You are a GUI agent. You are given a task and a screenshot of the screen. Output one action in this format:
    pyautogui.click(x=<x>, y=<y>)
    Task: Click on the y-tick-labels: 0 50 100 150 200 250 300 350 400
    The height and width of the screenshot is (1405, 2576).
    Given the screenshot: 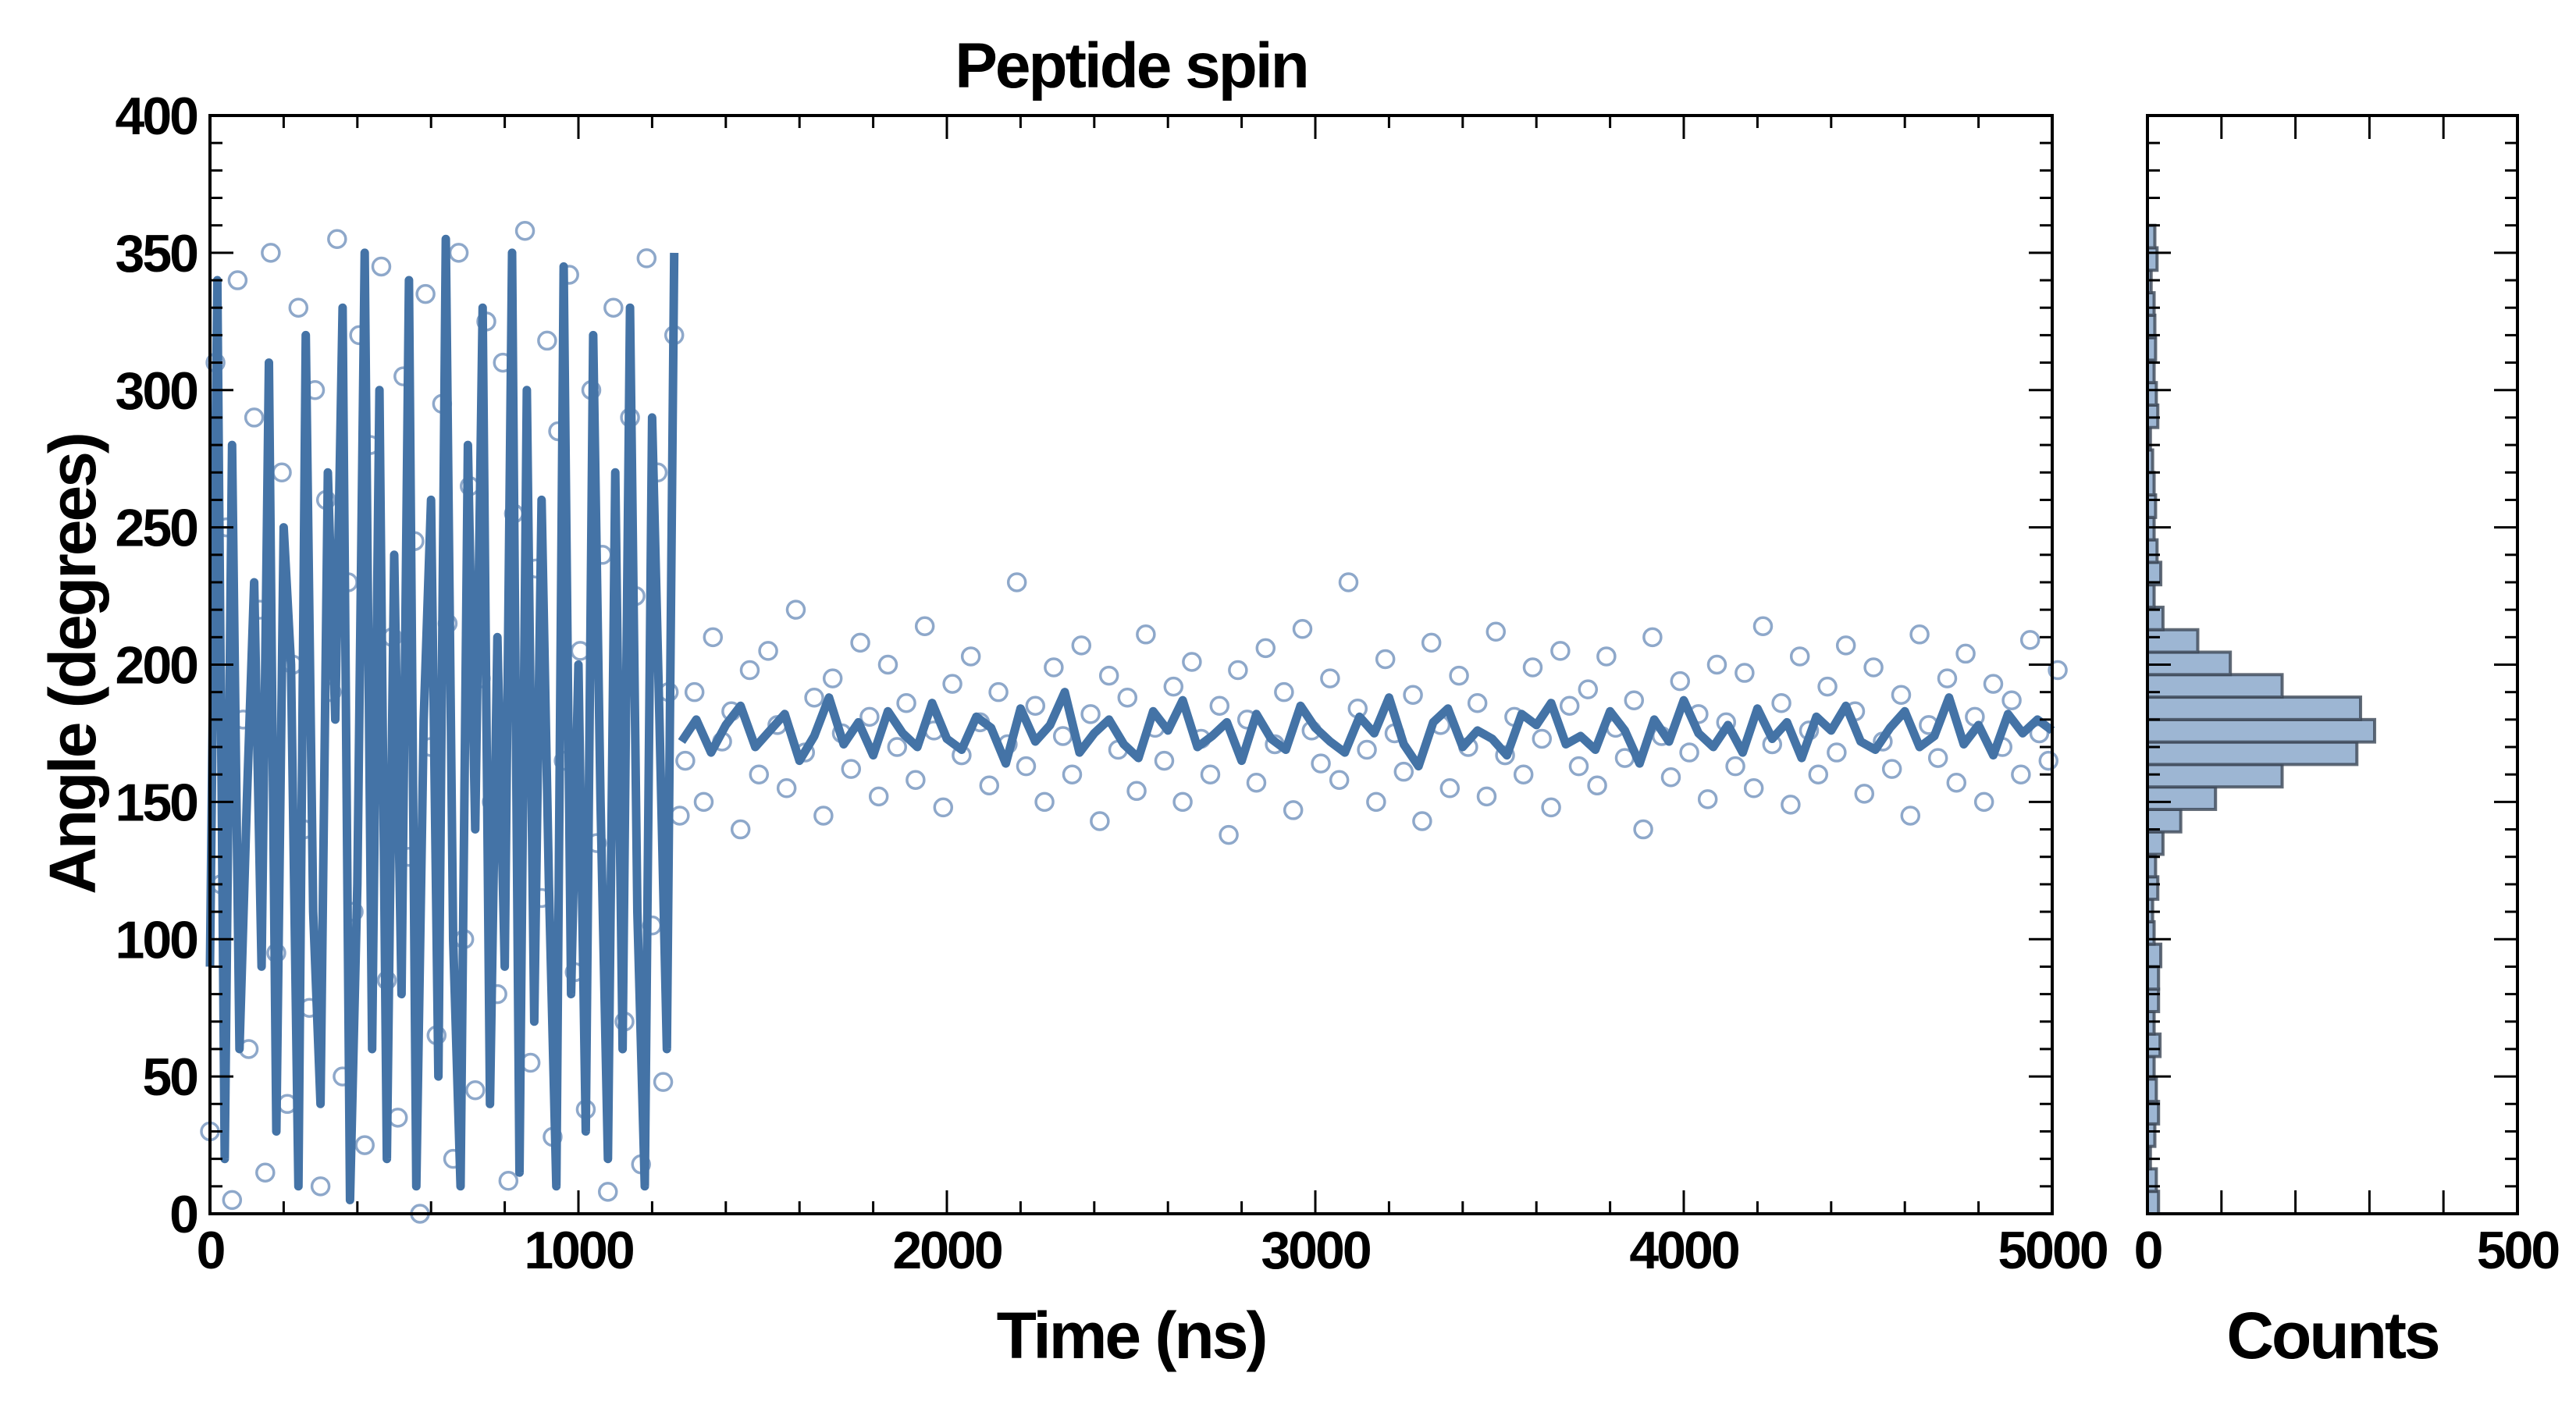 What is the action you would take?
    pyautogui.click(x=158, y=665)
    